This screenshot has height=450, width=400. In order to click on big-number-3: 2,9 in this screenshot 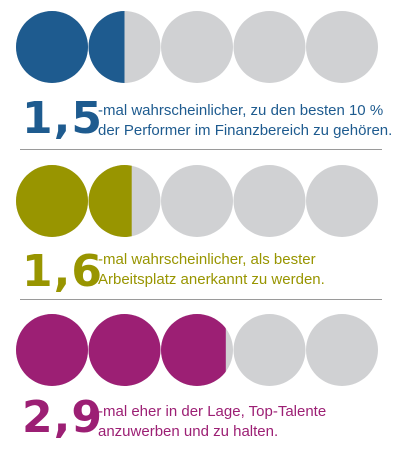, I will do `click(62, 417)`.